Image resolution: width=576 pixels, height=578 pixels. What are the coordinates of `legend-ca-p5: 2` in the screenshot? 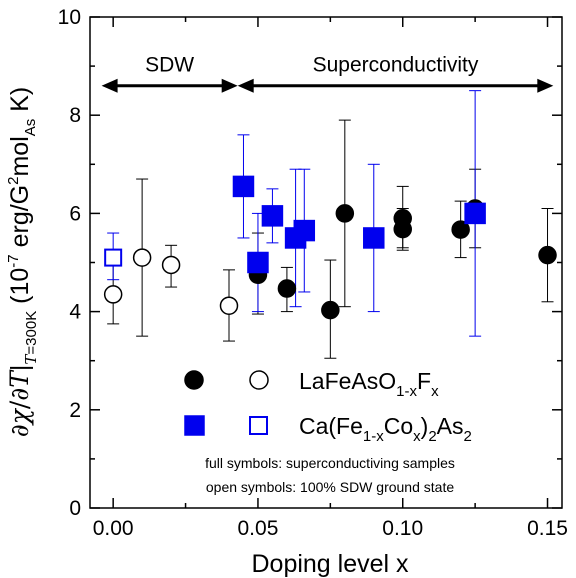 It's located at (432, 436).